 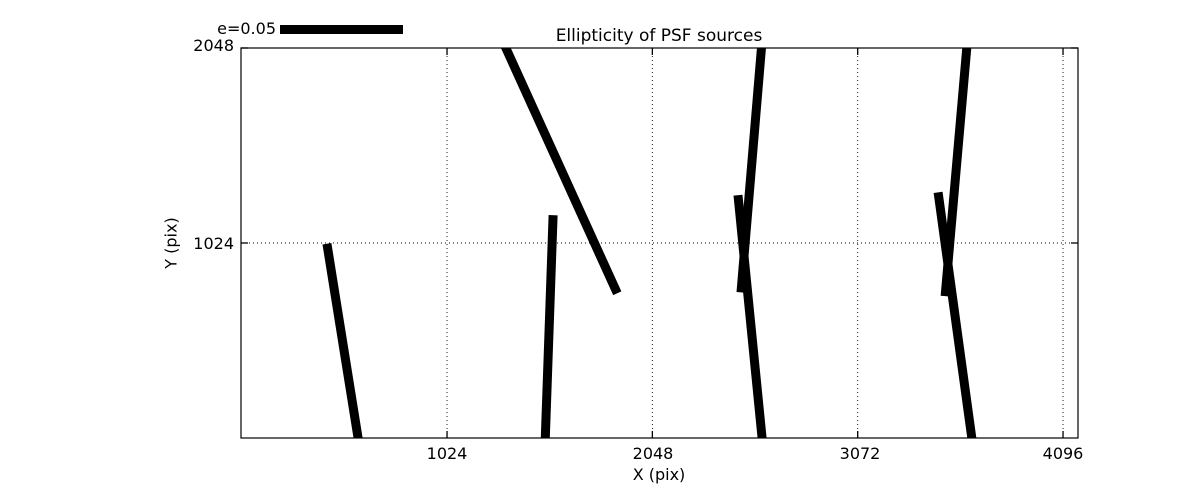 I want to click on x-tick-label: 4096, so click(x=1063, y=453).